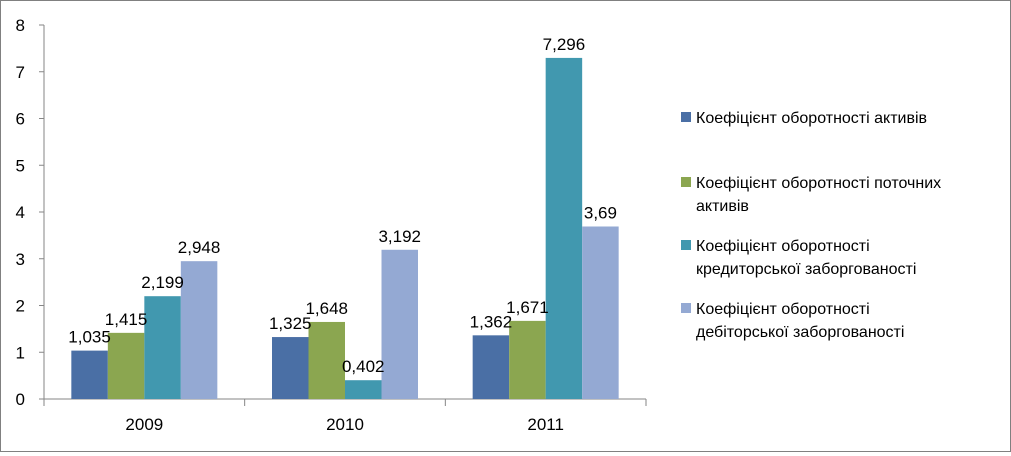  I want to click on y-tick-label: 0, so click(20, 399).